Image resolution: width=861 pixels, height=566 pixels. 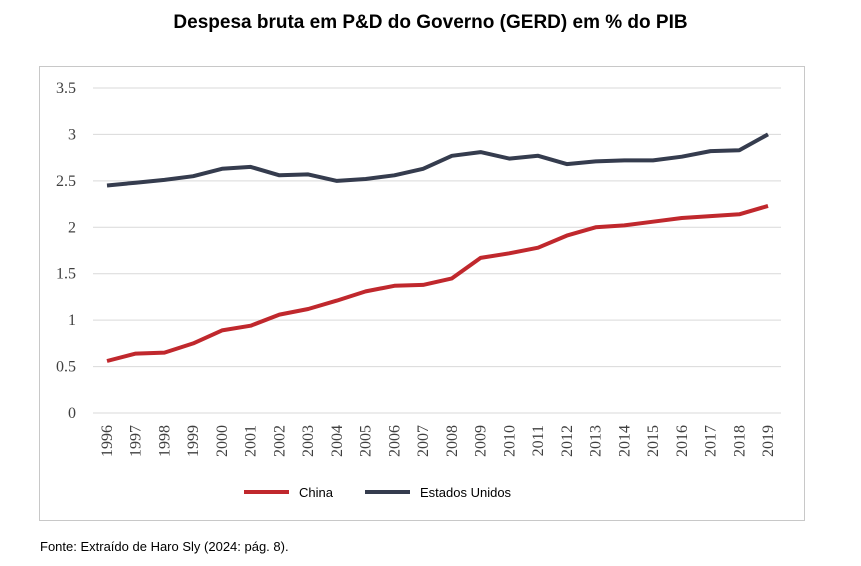 I want to click on y-axis-ticks: 0 0.5 1 1.5 2 2.5 3 3.5, so click(x=66, y=251).